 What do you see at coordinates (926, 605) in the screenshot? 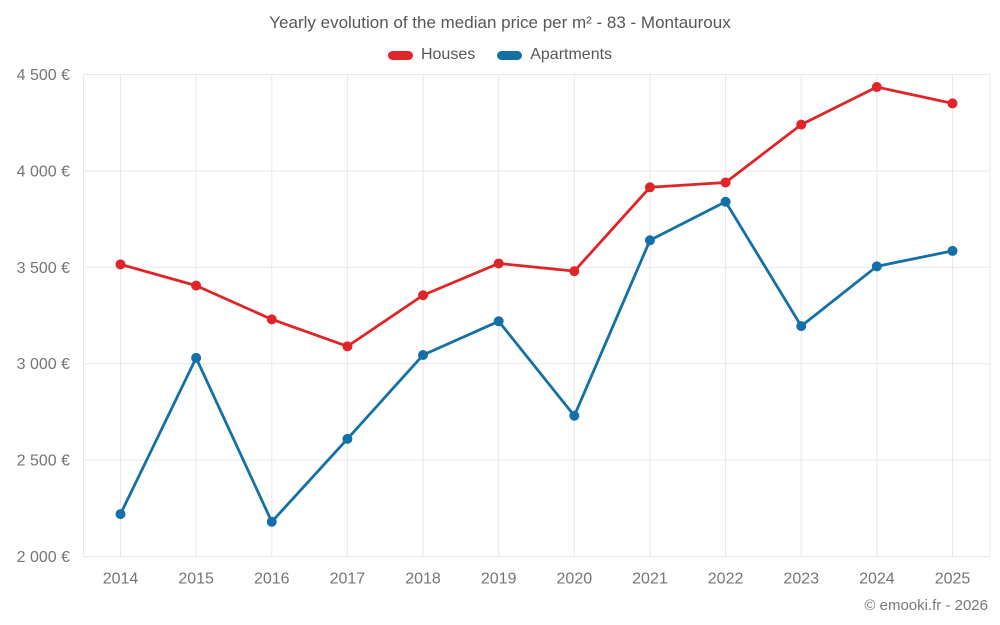
I see `credit-text: © emooki.fr - 2026` at bounding box center [926, 605].